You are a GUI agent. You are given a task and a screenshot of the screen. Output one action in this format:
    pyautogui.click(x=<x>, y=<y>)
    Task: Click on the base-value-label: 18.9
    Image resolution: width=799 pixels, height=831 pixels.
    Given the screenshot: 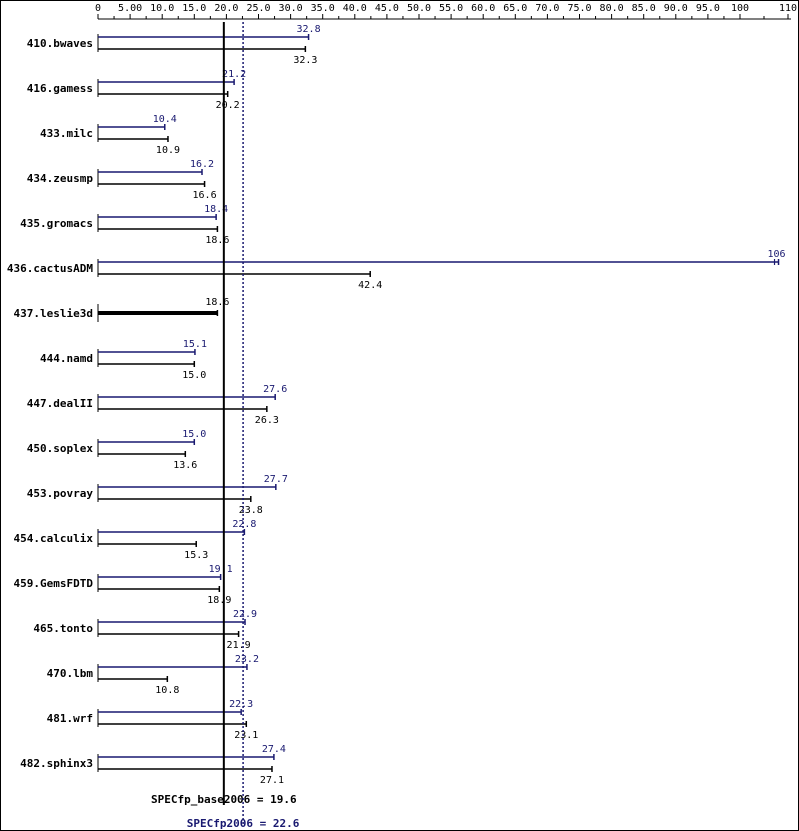 What is the action you would take?
    pyautogui.click(x=219, y=600)
    